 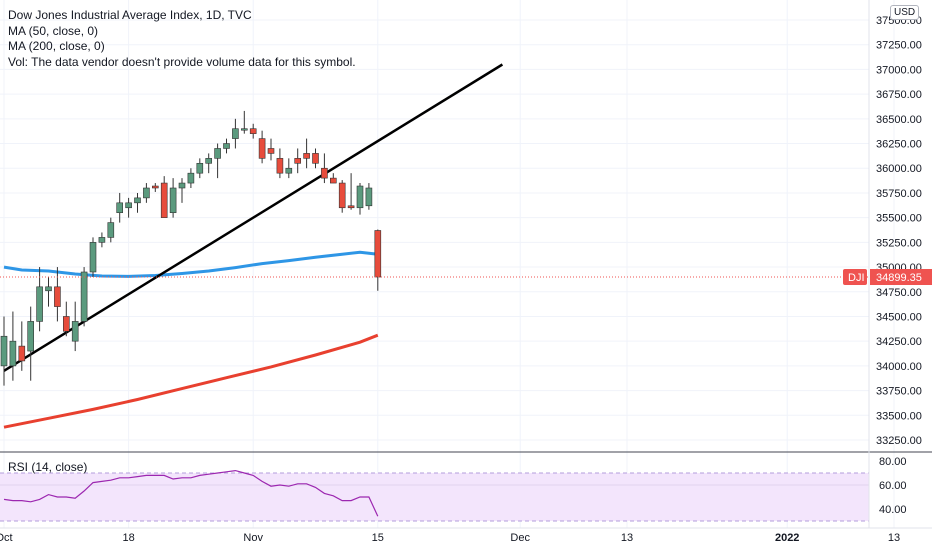 What do you see at coordinates (53, 30) in the screenshot?
I see `legend-ma50: MA (50, close, 0)` at bounding box center [53, 30].